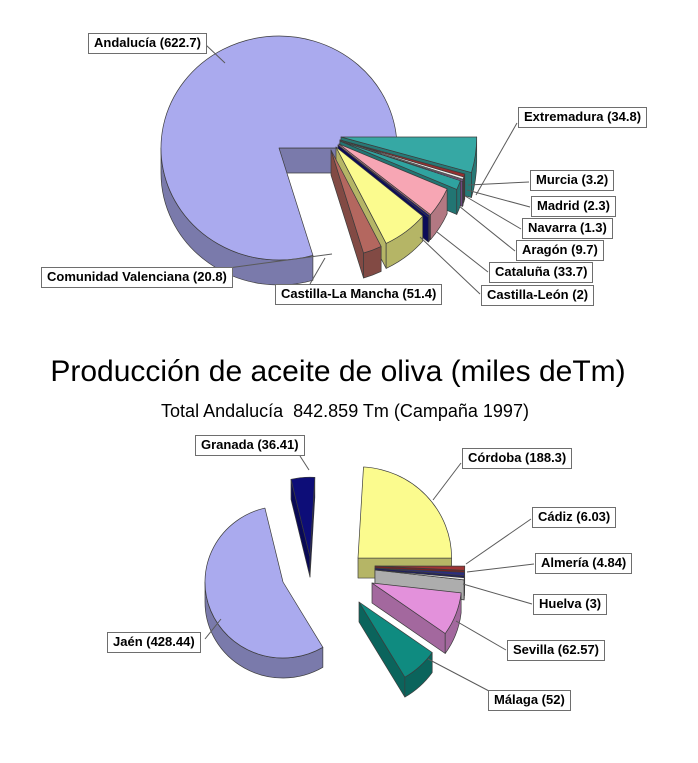 This screenshot has width=698, height=763. What do you see at coordinates (493, 212) in the screenshot?
I see `leader-line-navarra` at bounding box center [493, 212].